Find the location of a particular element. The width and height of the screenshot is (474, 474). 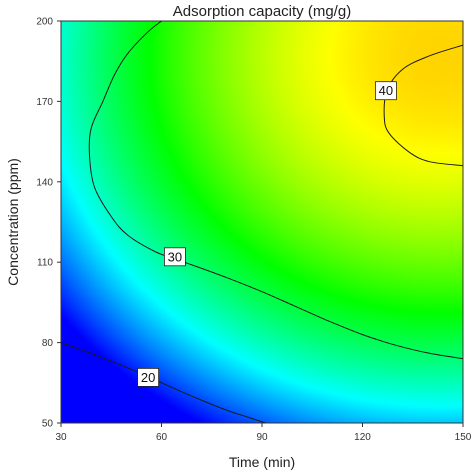

y-tick-label: 140 is located at coordinates (44, 182).